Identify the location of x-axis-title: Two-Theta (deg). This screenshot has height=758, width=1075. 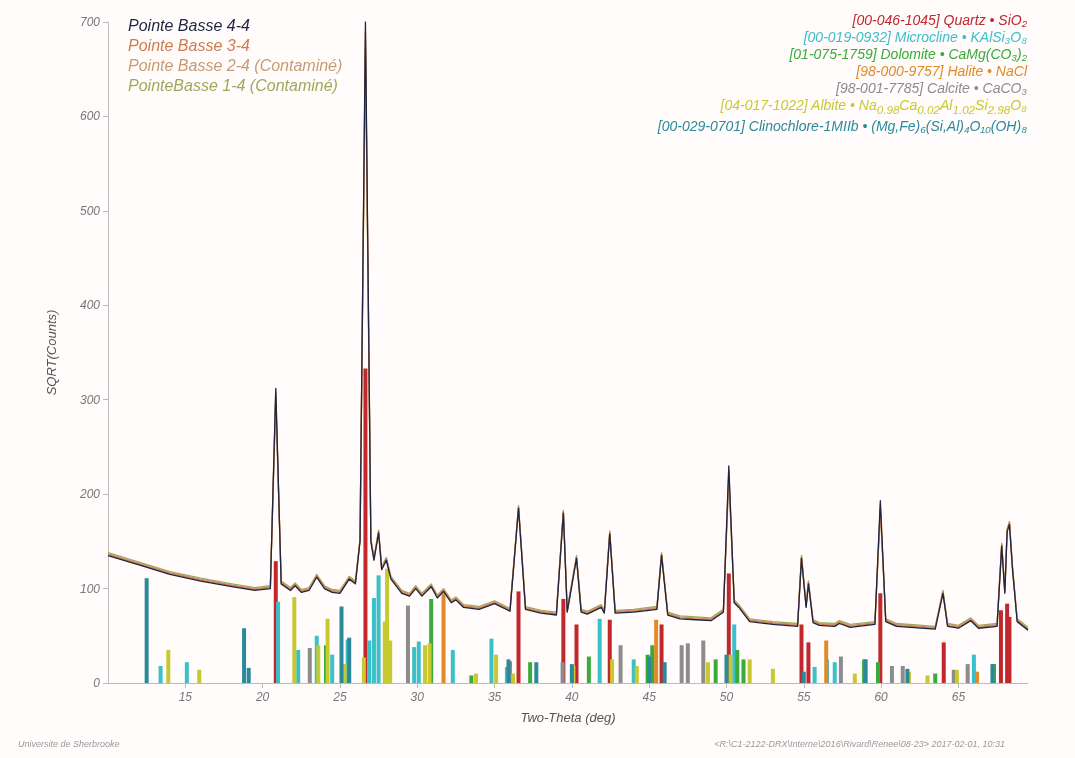
(568, 717).